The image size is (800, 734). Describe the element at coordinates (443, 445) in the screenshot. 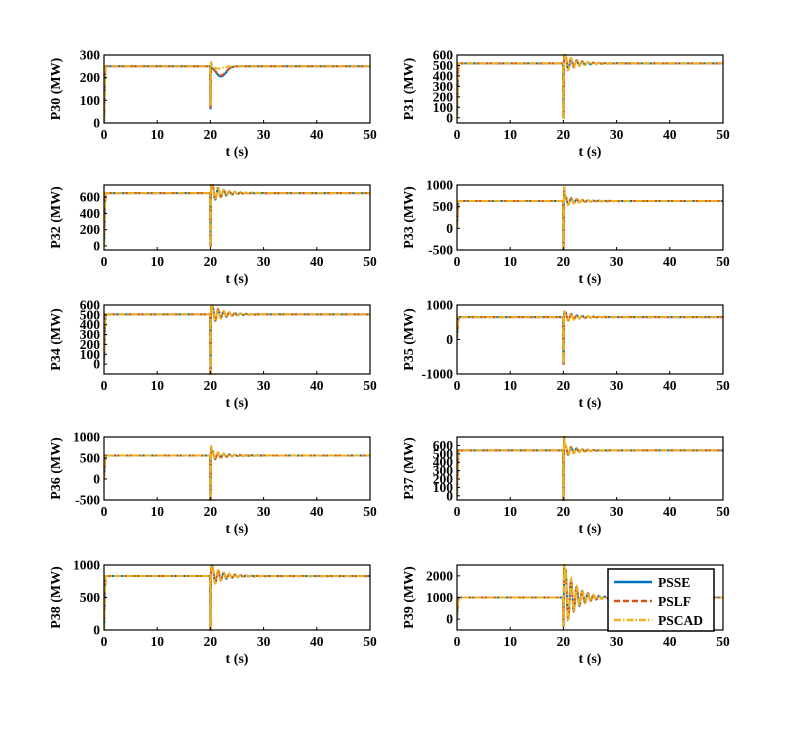

I see `y-tick-label: 600` at that location.